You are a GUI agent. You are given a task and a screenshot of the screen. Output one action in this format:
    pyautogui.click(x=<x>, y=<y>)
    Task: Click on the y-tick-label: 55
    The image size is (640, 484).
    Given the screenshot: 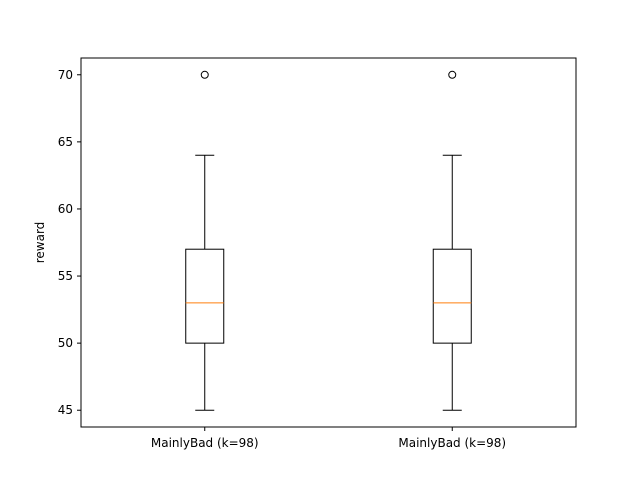 What is the action you would take?
    pyautogui.click(x=65, y=276)
    